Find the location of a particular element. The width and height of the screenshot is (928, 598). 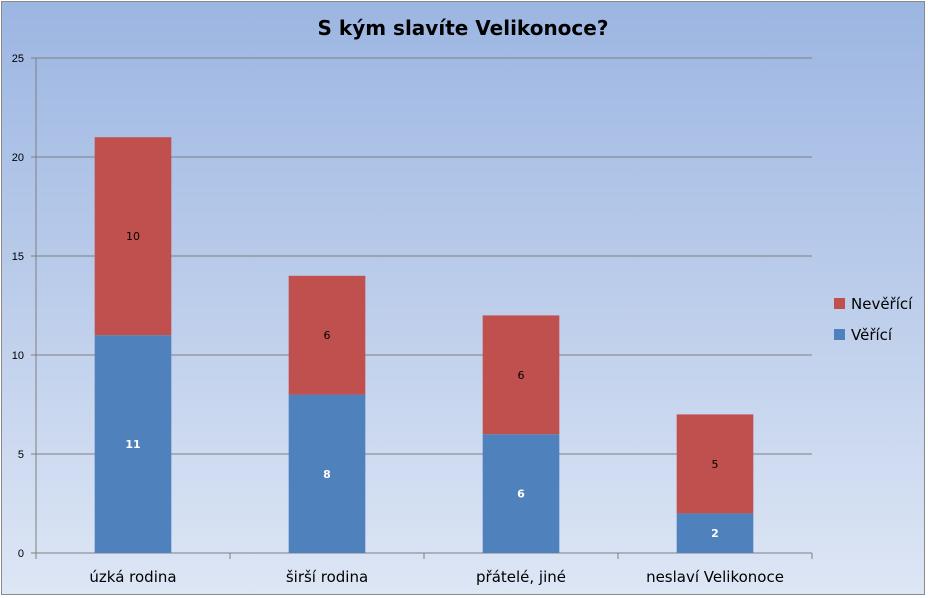

data-label: 2 is located at coordinates (715, 533).